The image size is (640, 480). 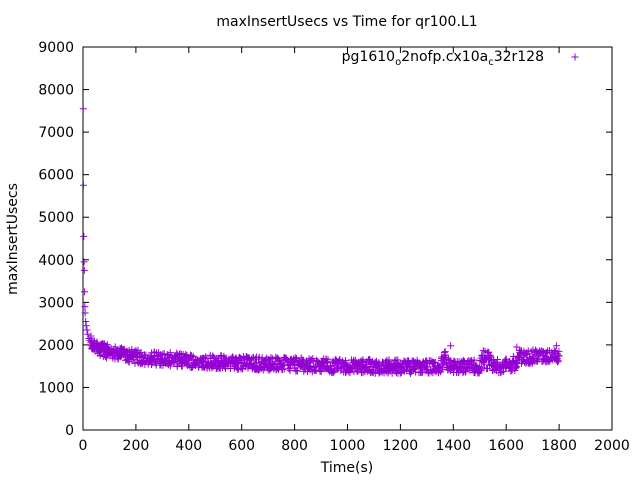 What do you see at coordinates (13, 239) in the screenshot?
I see `y-axis-label: maxInsertUsecs` at bounding box center [13, 239].